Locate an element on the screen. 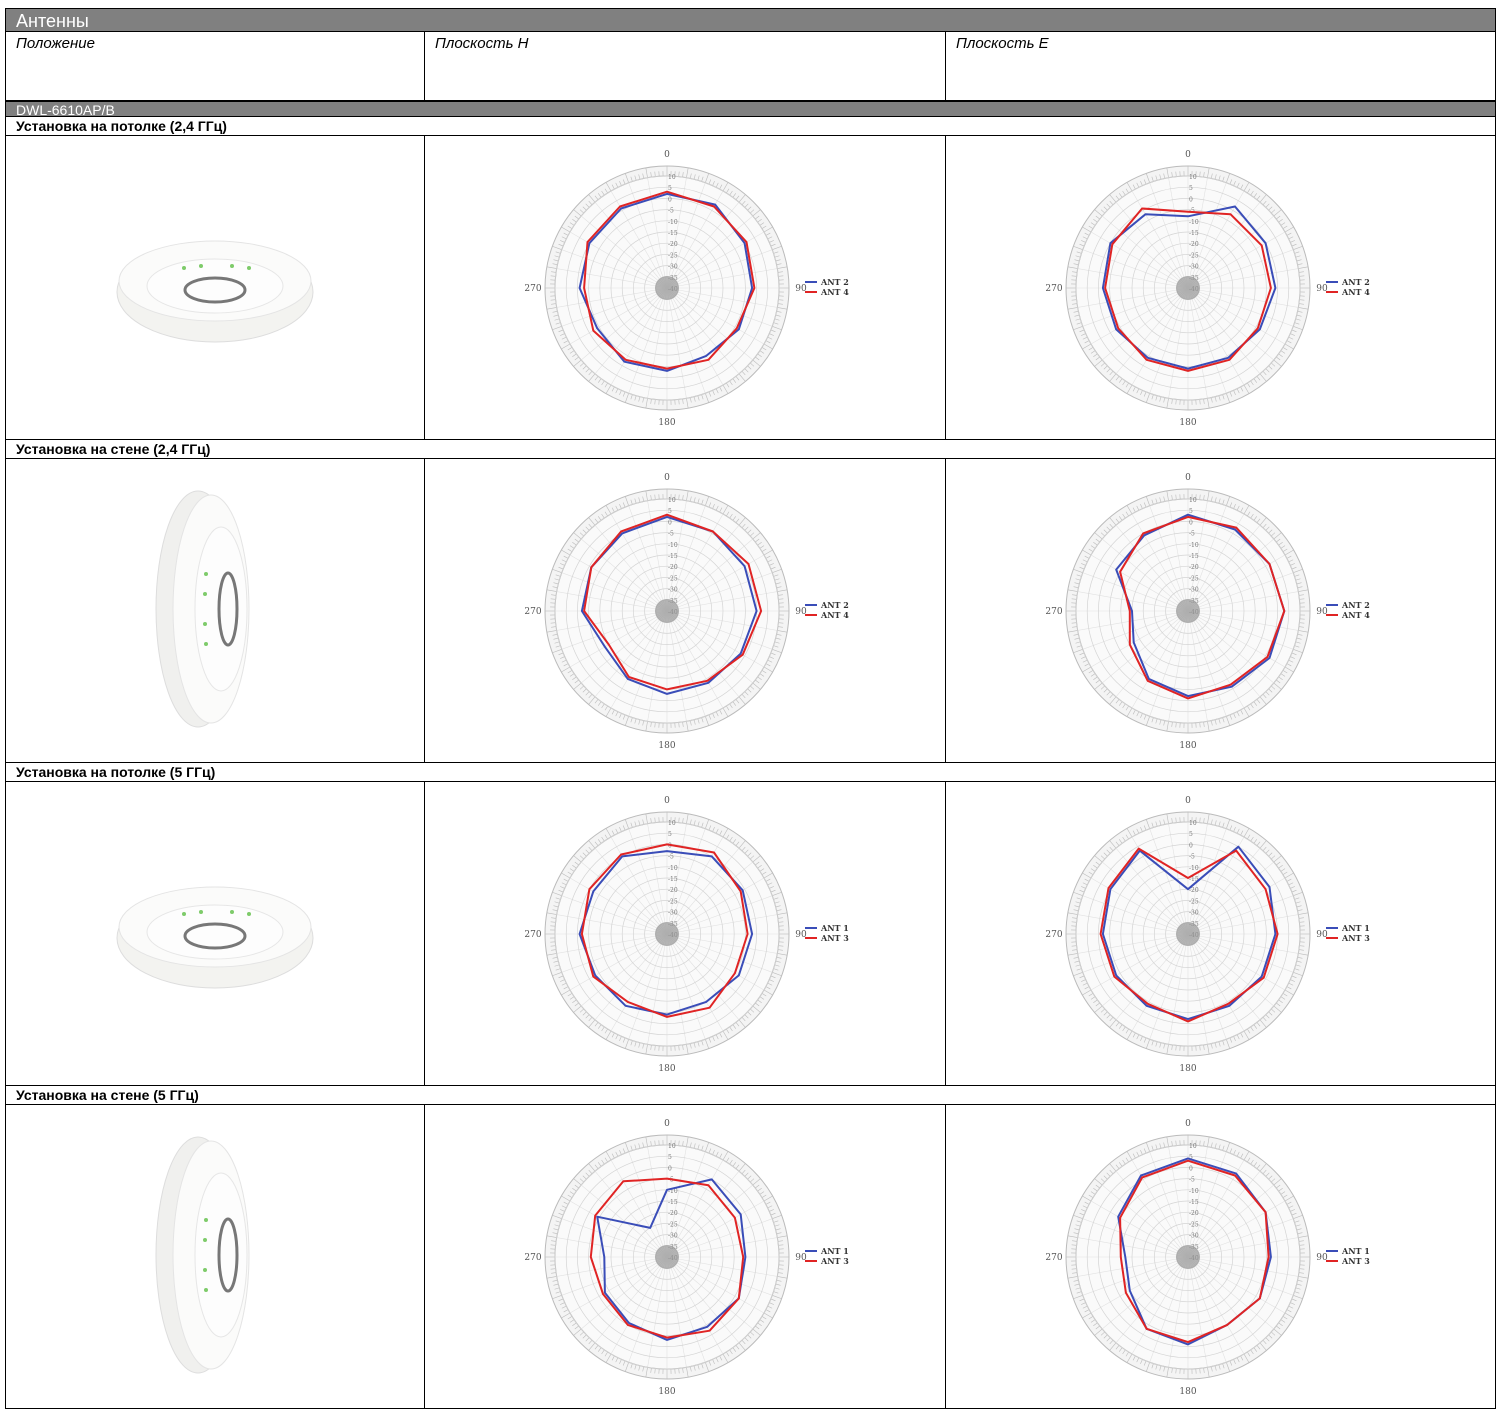  header-title: Антенны is located at coordinates (750, 20).